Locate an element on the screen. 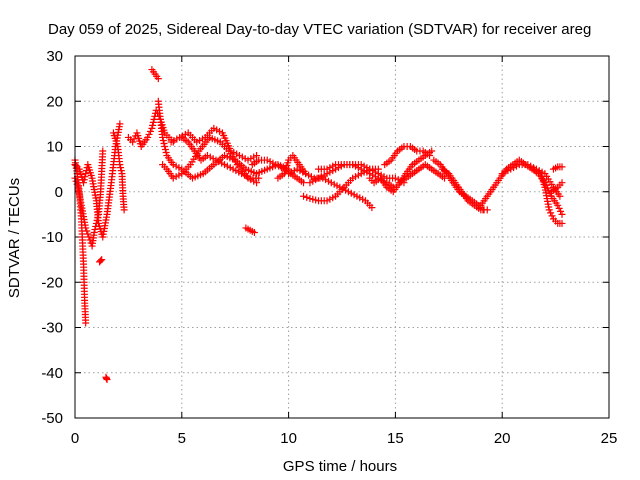  data-series-sat-l is located at coordinates (220, 157).